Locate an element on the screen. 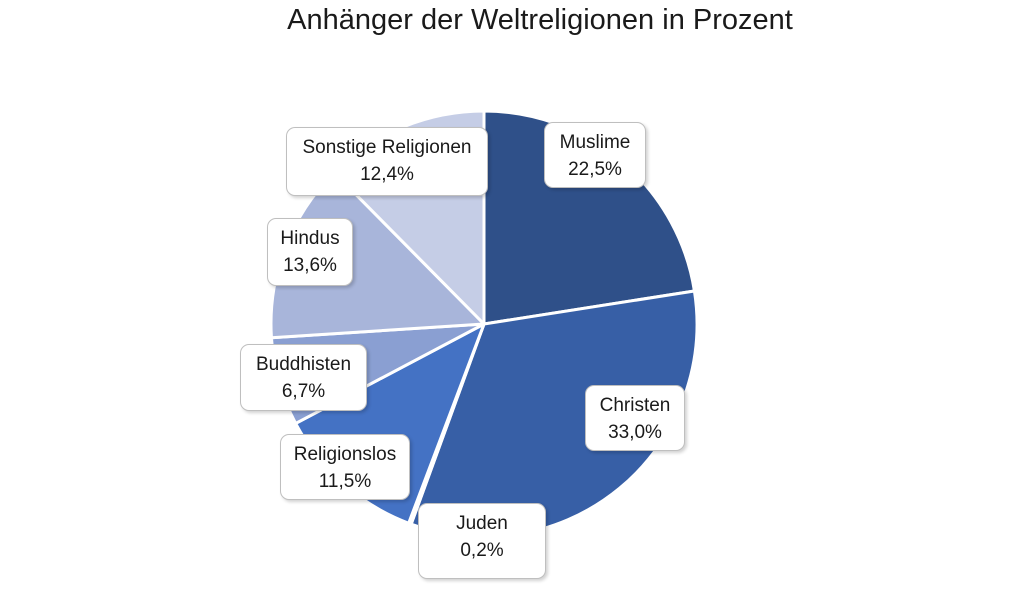 The image size is (1015, 592). data-label-category: Christen is located at coordinates (635, 405).